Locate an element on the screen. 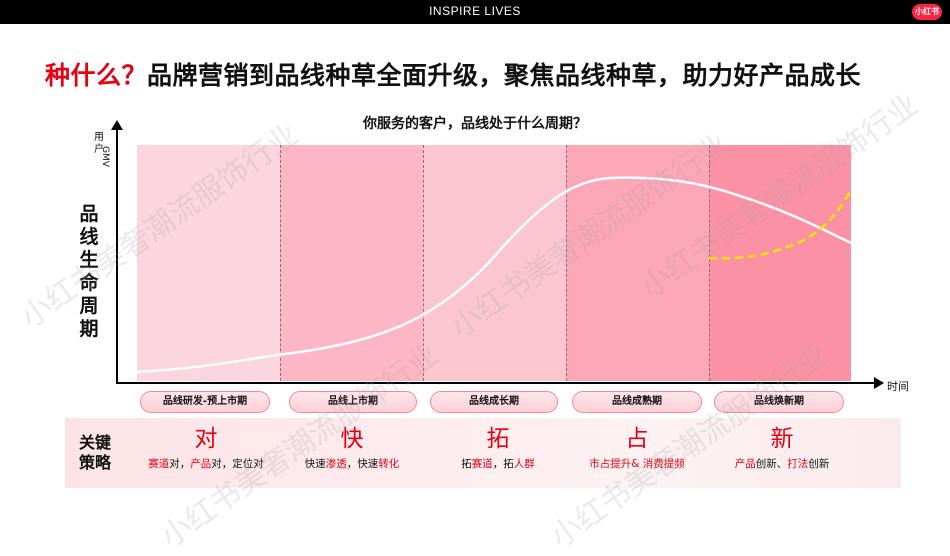 Image resolution: width=950 pixels, height=556 pixels. zone-growth is located at coordinates (494, 263).